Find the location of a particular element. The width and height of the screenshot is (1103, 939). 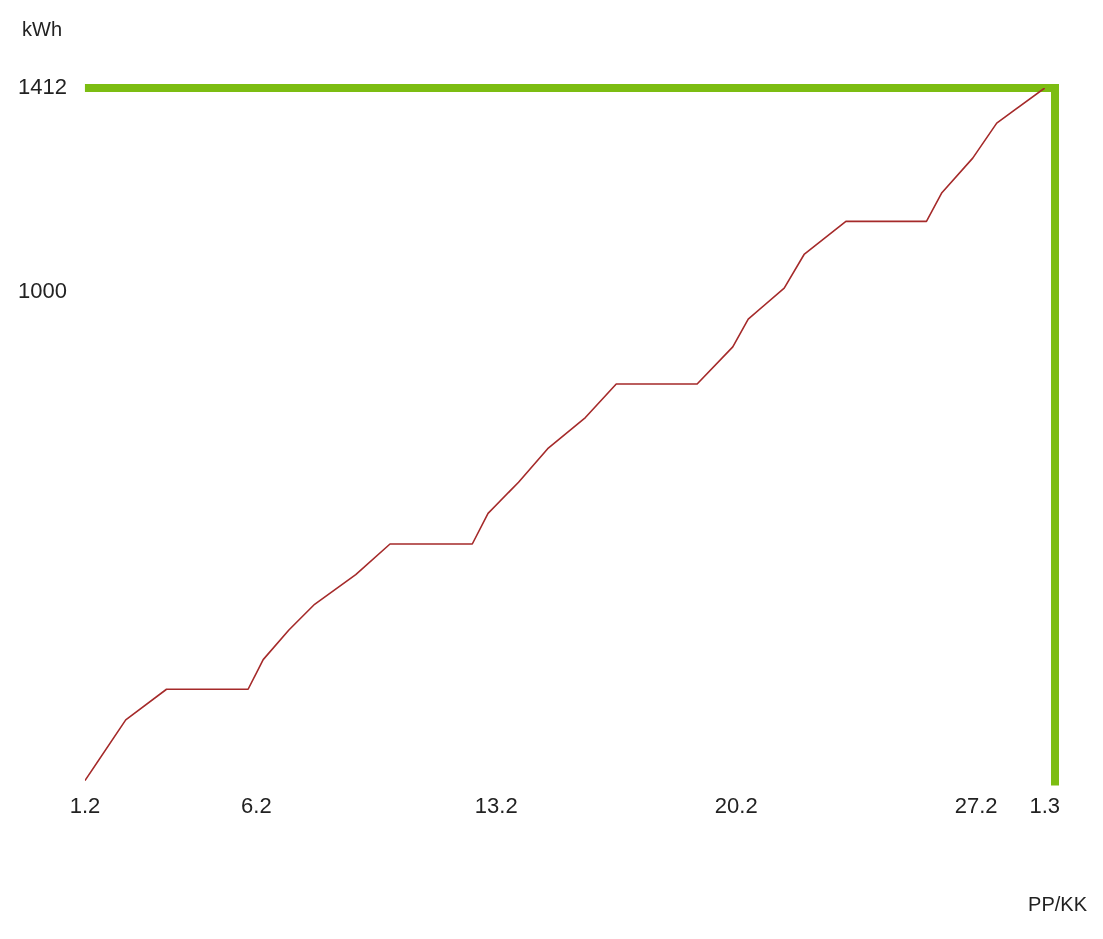

x-axis-title: PP/KK is located at coordinates (1057, 904).